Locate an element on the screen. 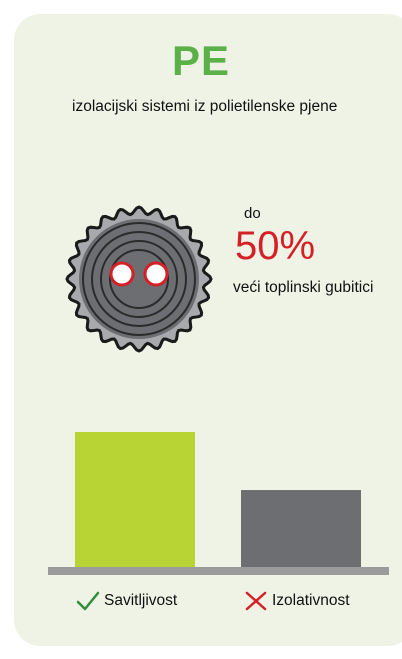 Image resolution: width=402 pixels, height=659 pixels. stat-value: 50% is located at coordinates (275, 246).